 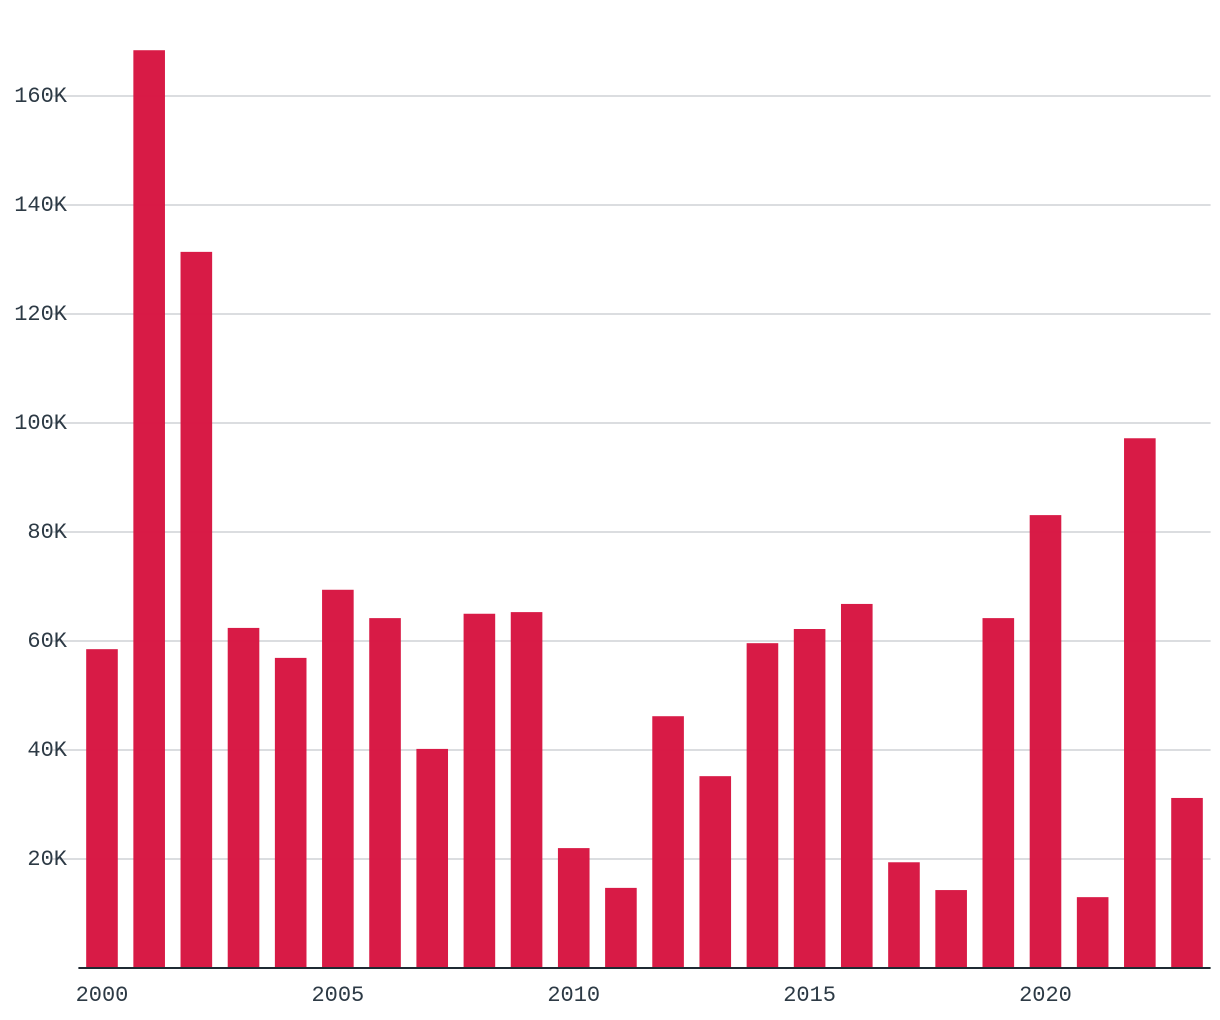 I want to click on y-tick-label: 120K, so click(x=41, y=314).